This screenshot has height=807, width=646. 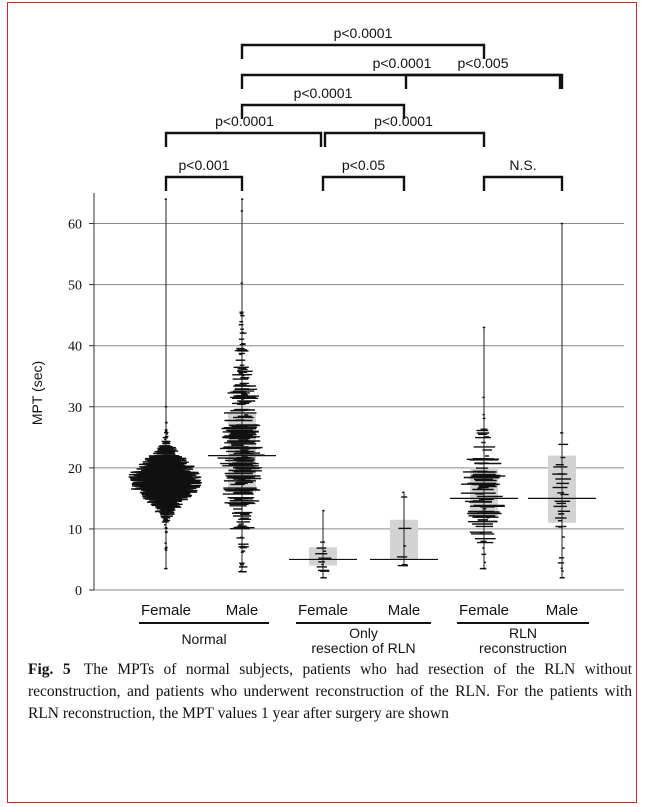 I want to click on median-lines, so click(x=364, y=508).